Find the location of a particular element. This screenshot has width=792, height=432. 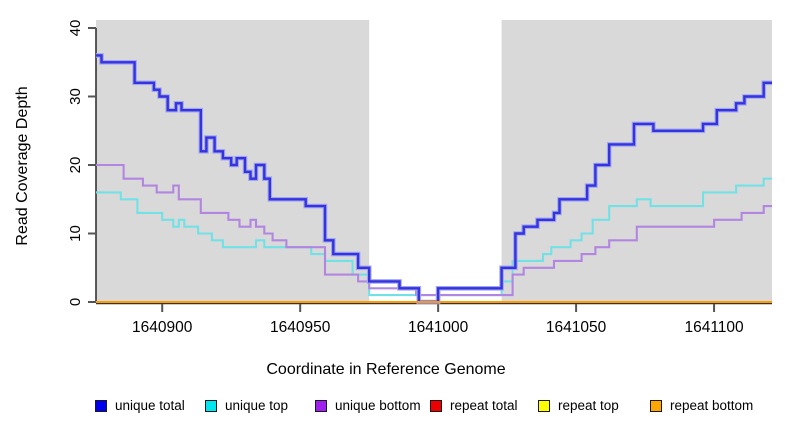

y-tick-label: 30 is located at coordinates (75, 96).